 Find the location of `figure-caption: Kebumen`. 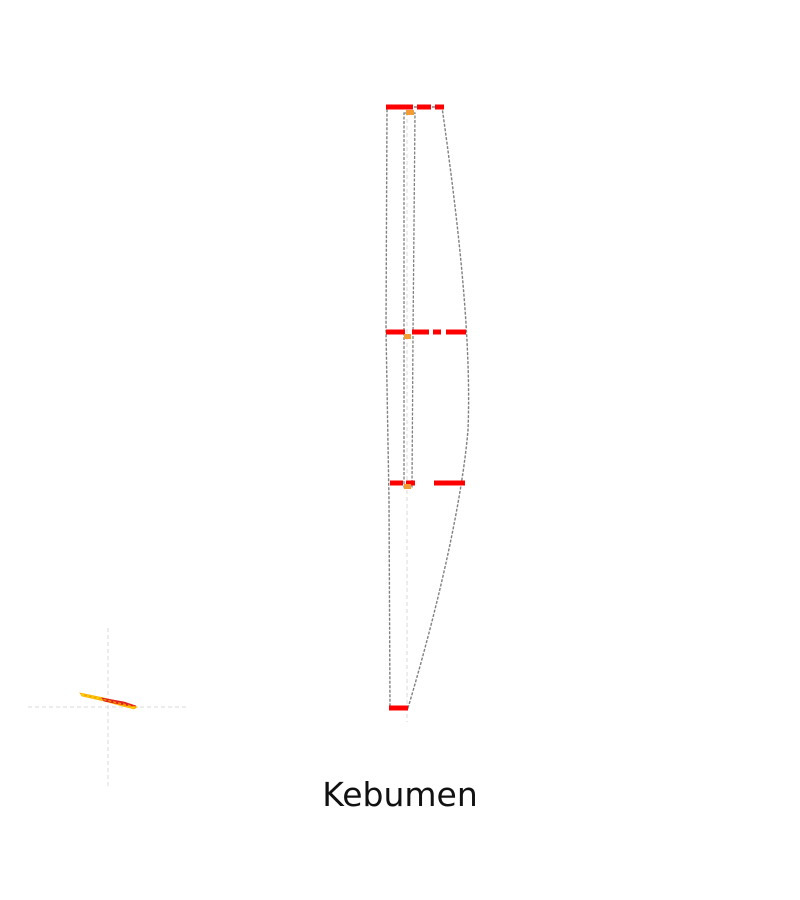

figure-caption: Kebumen is located at coordinates (400, 794).